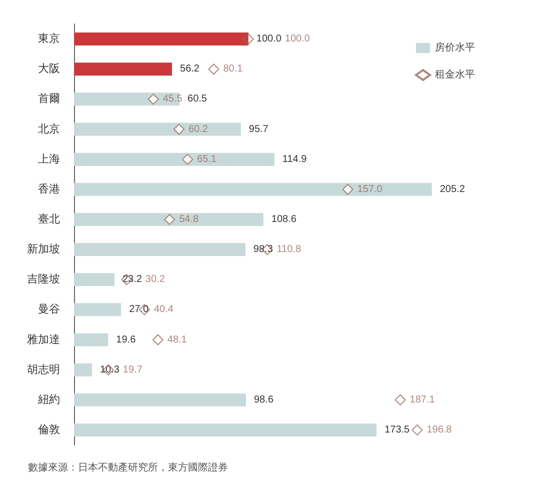 This screenshot has height=489, width=558. Describe the element at coordinates (198, 99) in the screenshot. I see `data-label: 60.5` at that location.